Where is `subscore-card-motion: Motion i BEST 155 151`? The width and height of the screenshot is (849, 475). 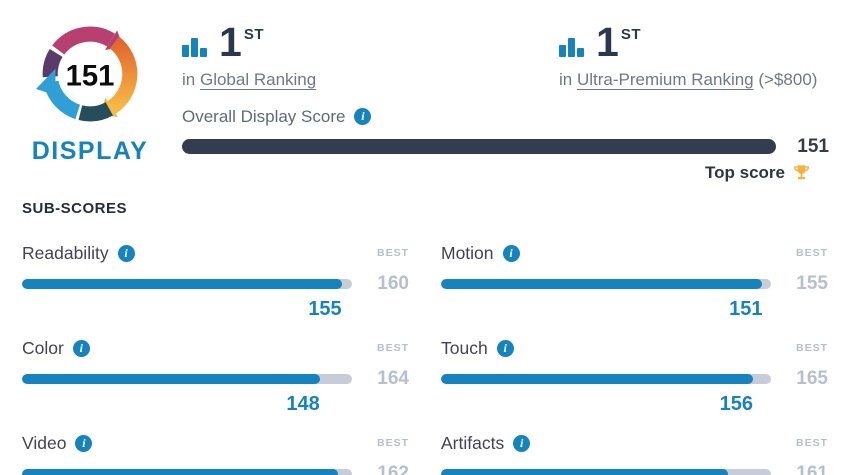 subscore-card-motion: Motion i BEST 155 151 is located at coordinates (634, 282).